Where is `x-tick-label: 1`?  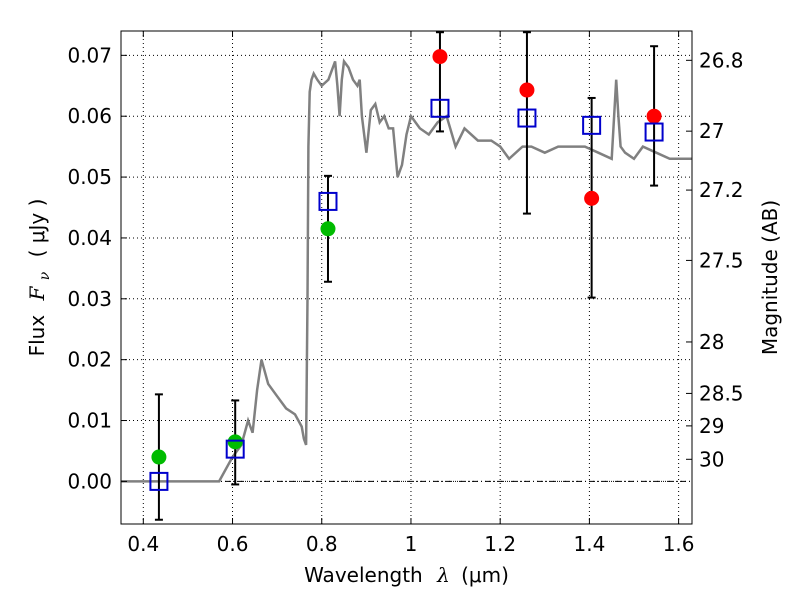 x-tick-label: 1 is located at coordinates (411, 544).